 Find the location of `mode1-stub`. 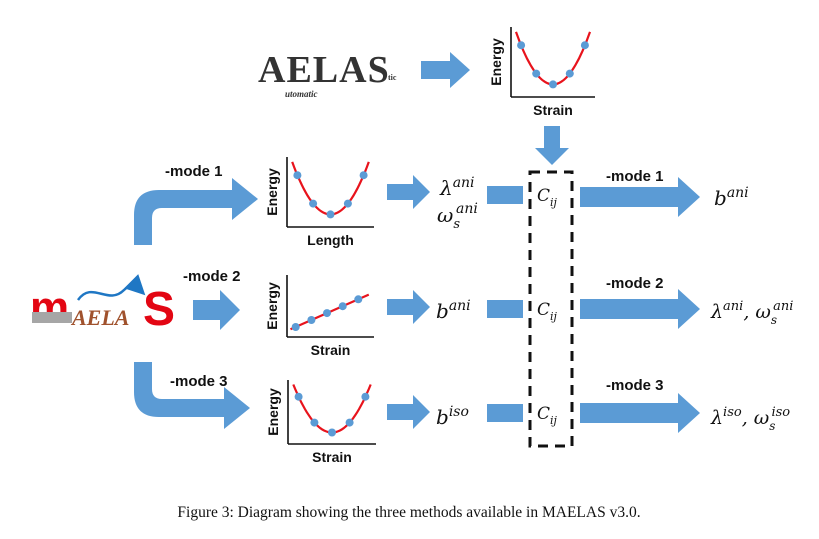

mode1-stub is located at coordinates (505, 195).